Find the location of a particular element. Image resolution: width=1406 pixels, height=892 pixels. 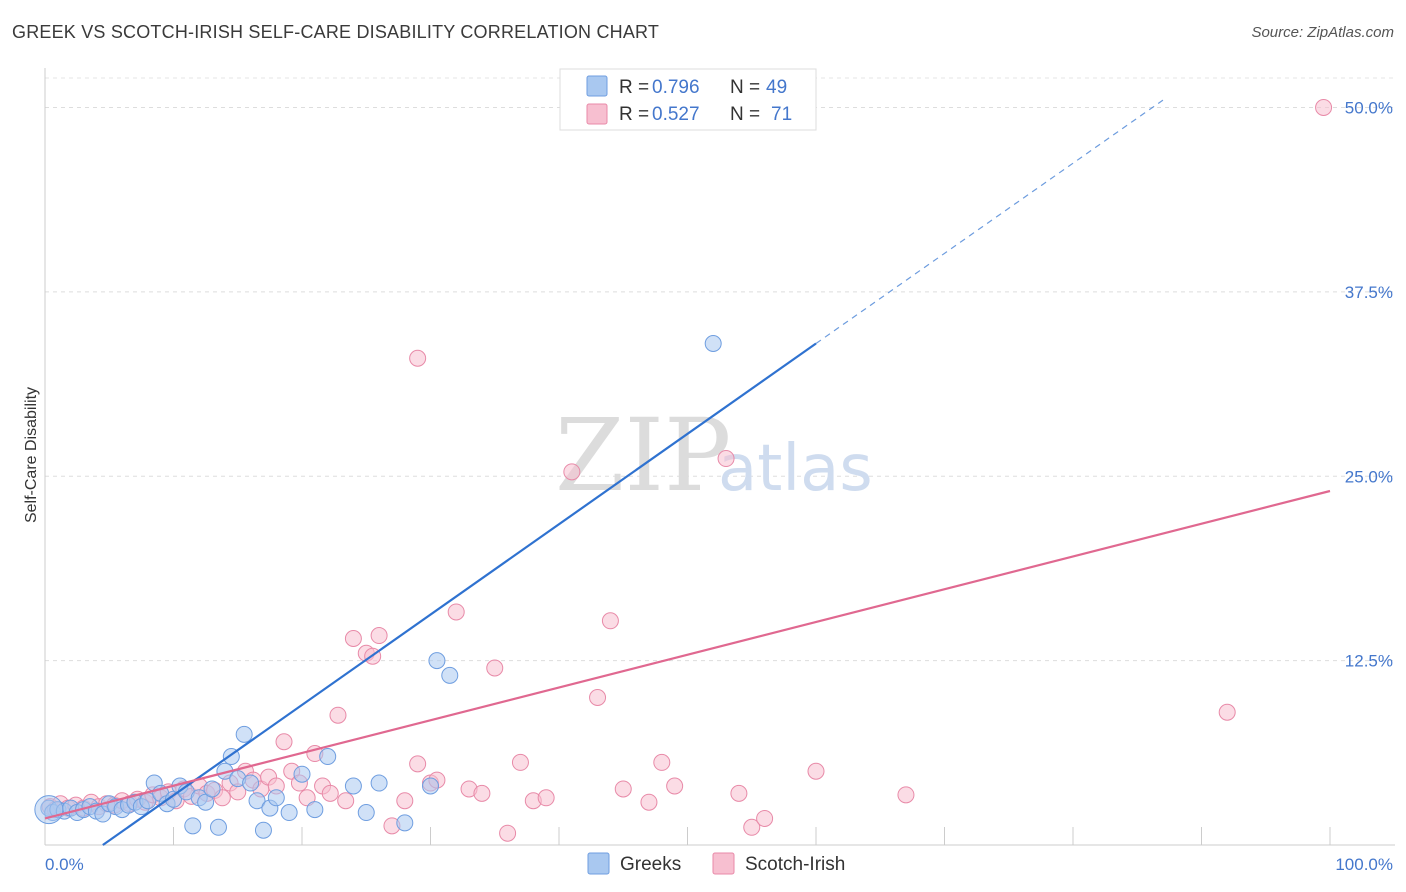

x-tick-label: 100.0% is located at coordinates (1364, 864).